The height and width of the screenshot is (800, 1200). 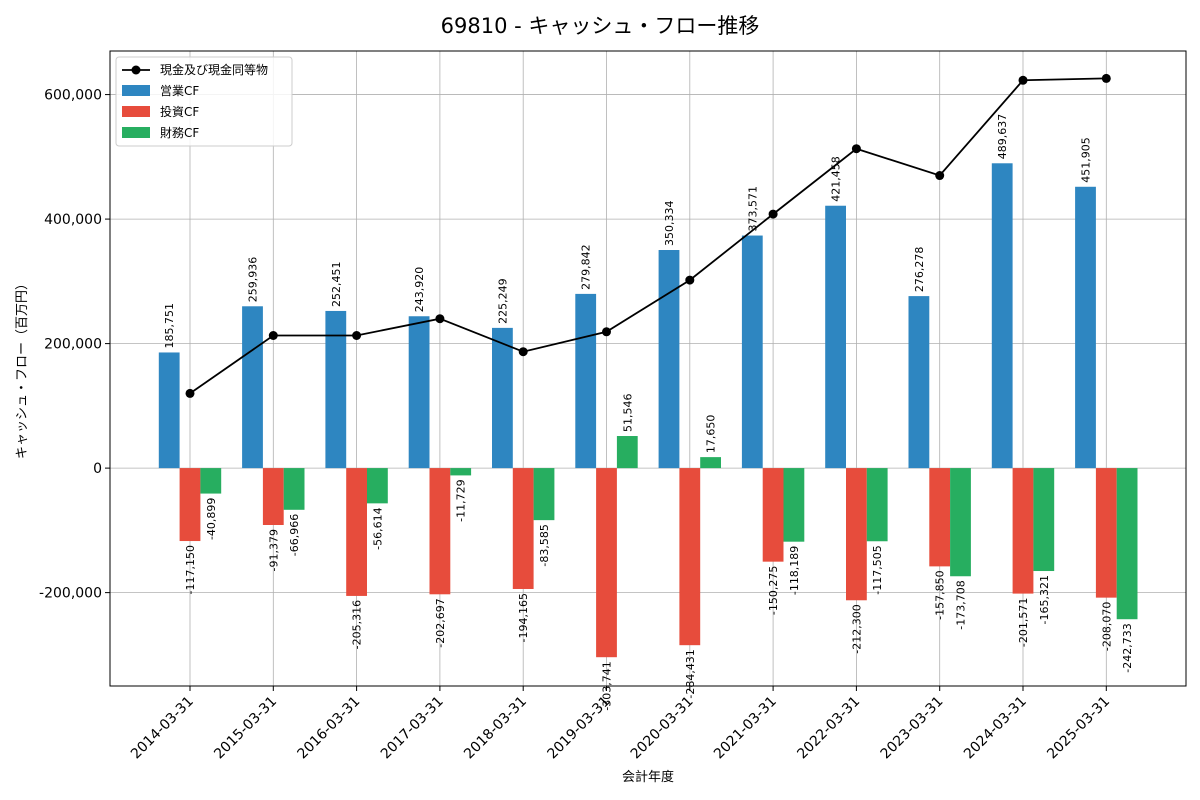 I want to click on x-tick-label: 2017-03-31, so click(x=412, y=728).